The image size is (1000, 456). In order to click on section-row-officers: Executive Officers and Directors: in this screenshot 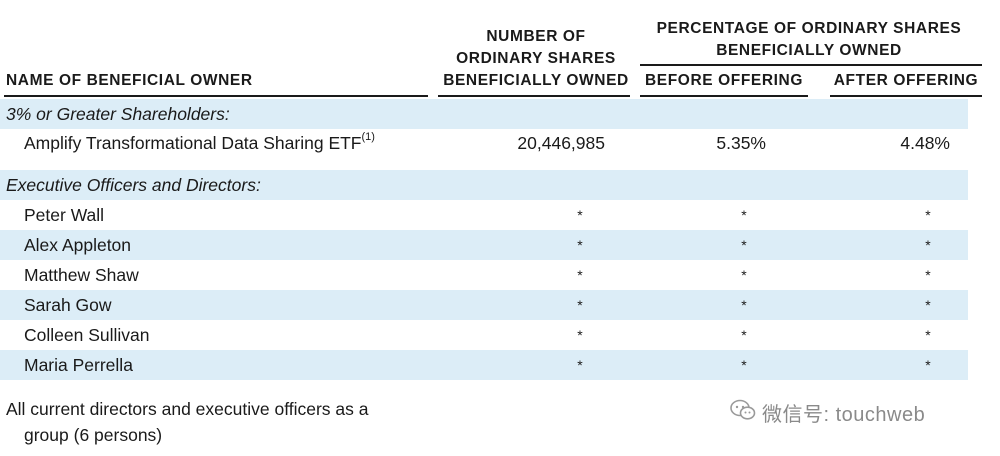, I will do `click(484, 185)`.